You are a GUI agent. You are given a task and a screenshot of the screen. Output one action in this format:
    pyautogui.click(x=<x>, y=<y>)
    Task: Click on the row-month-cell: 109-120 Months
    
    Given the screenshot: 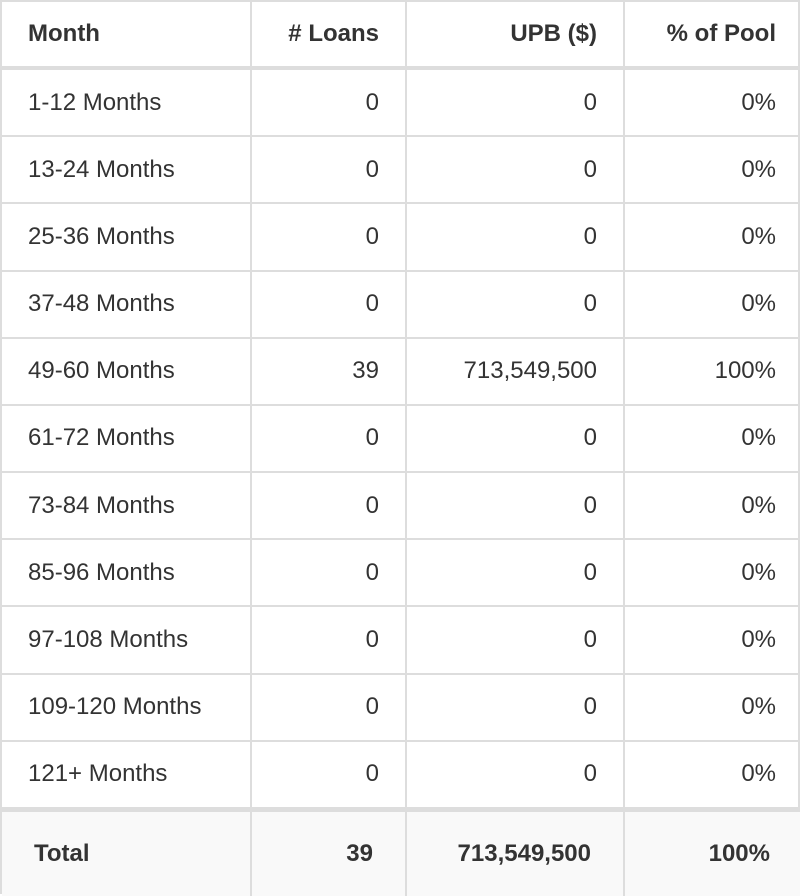 What is the action you would take?
    pyautogui.click(x=127, y=708)
    